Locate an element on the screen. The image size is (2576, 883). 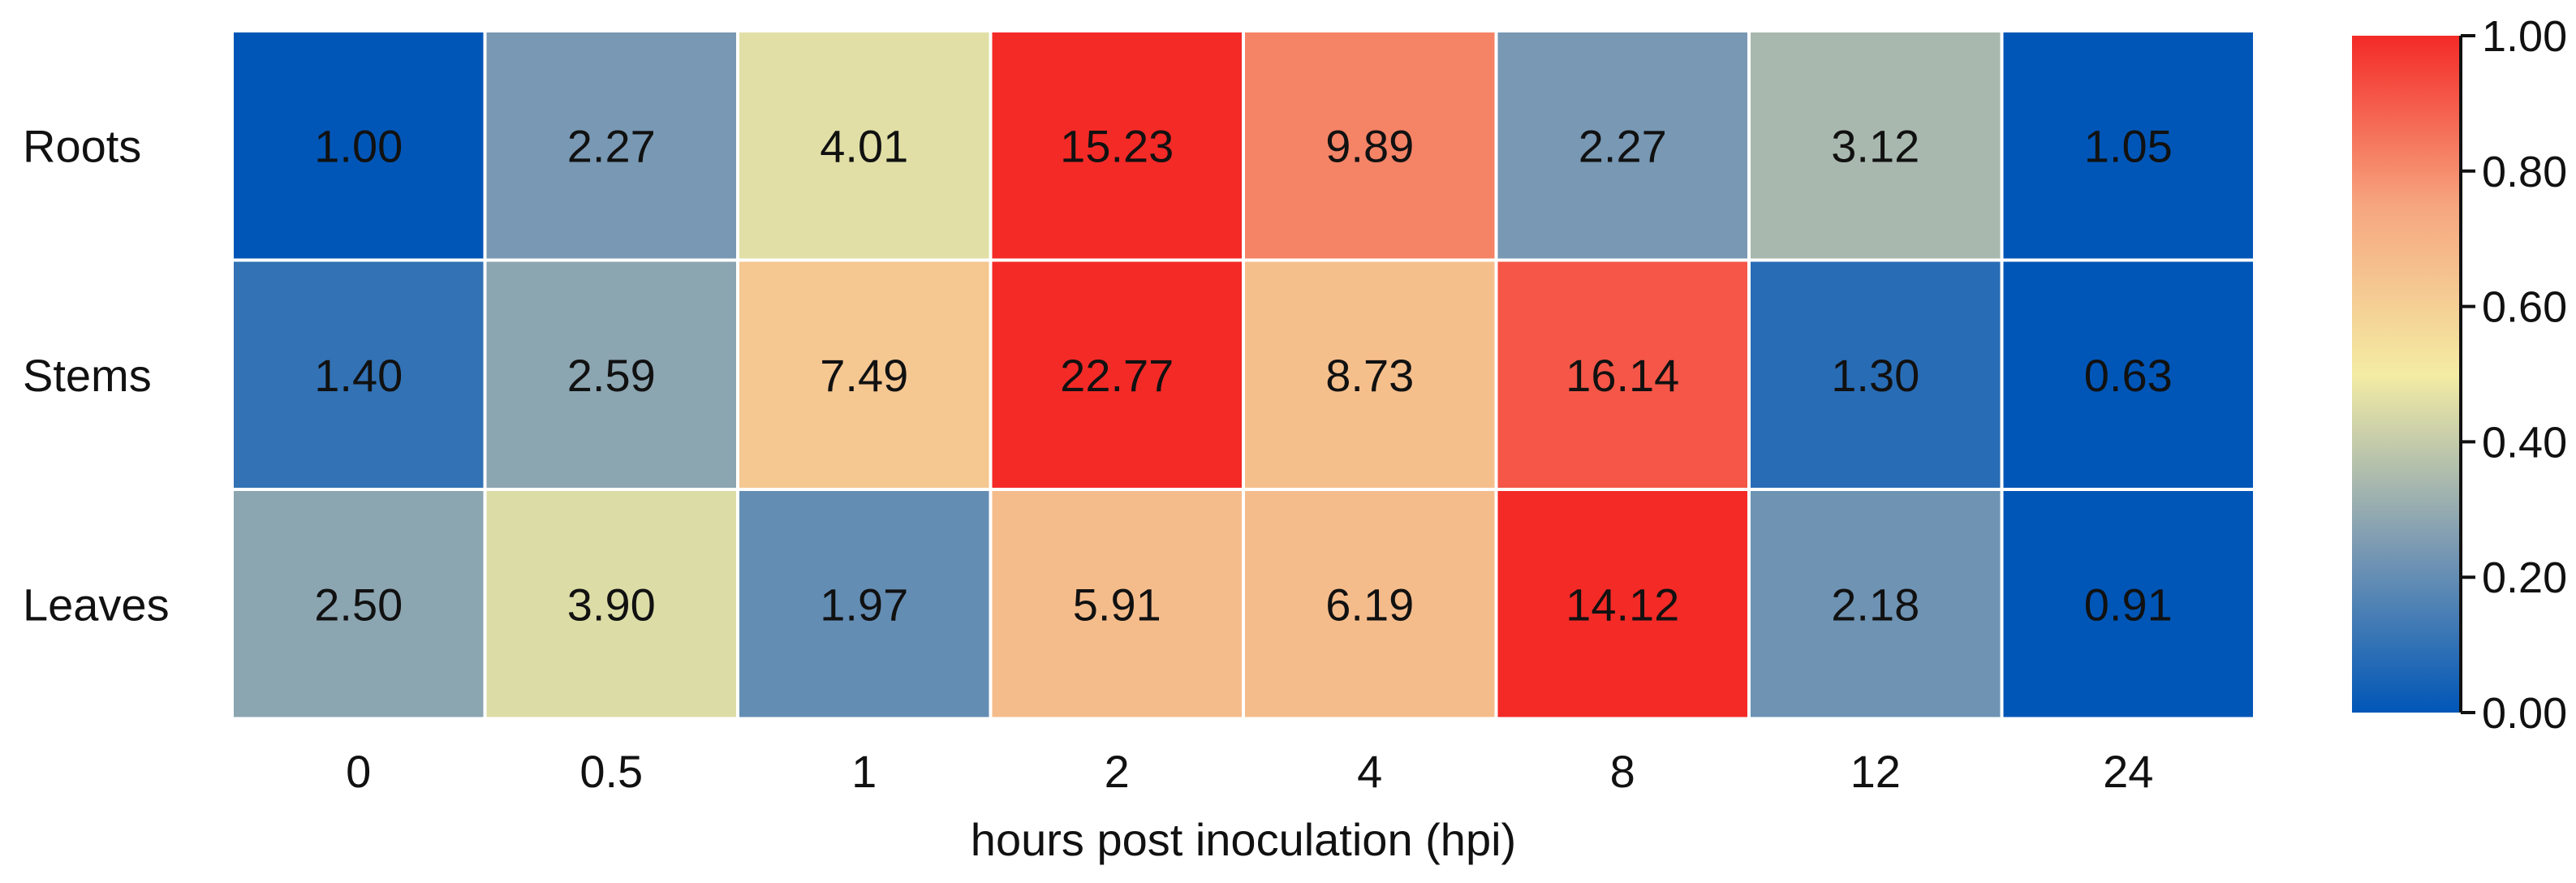
cell-value-label: 7.49 is located at coordinates (864, 375).